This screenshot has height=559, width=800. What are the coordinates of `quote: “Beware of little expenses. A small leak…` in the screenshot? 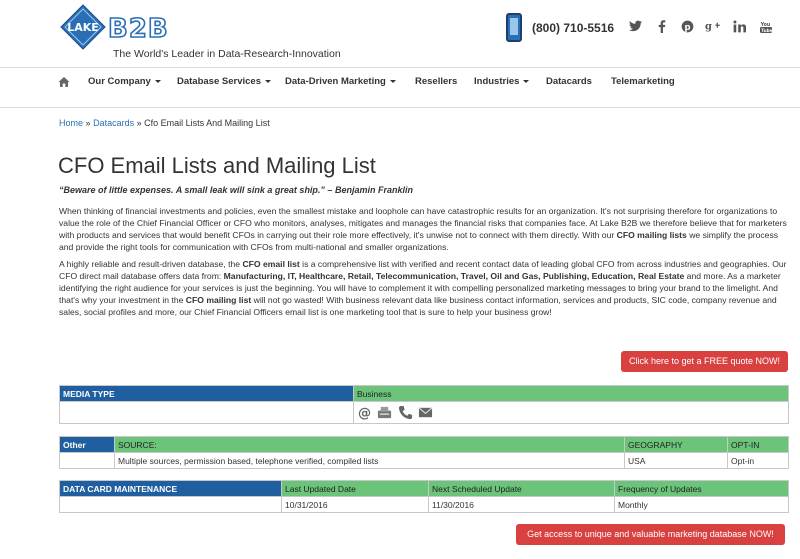 It's located at (236, 190).